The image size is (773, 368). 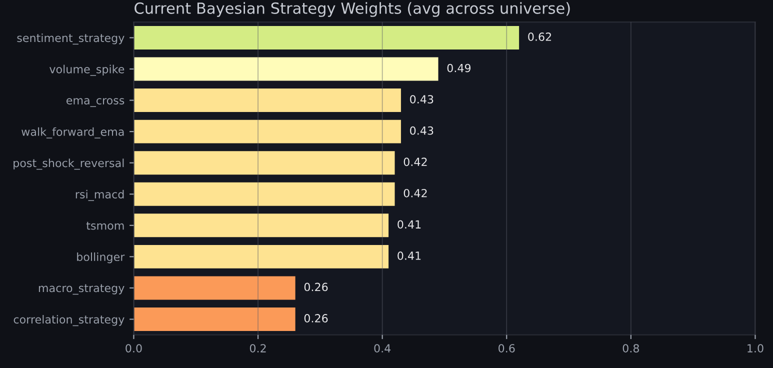 What do you see at coordinates (101, 258) in the screenshot?
I see `y-tick-label: bollinger` at bounding box center [101, 258].